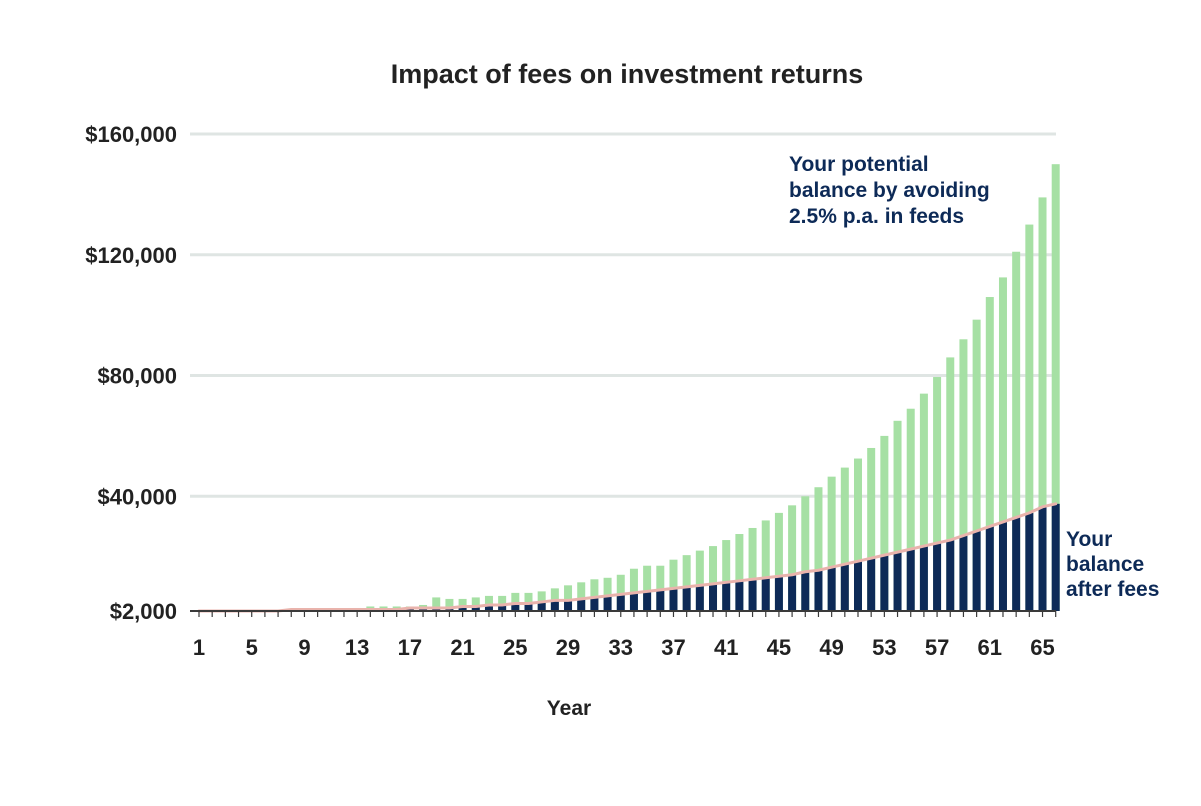 The image size is (1201, 806). What do you see at coordinates (884, 647) in the screenshot?
I see `x-tick-label: 53` at bounding box center [884, 647].